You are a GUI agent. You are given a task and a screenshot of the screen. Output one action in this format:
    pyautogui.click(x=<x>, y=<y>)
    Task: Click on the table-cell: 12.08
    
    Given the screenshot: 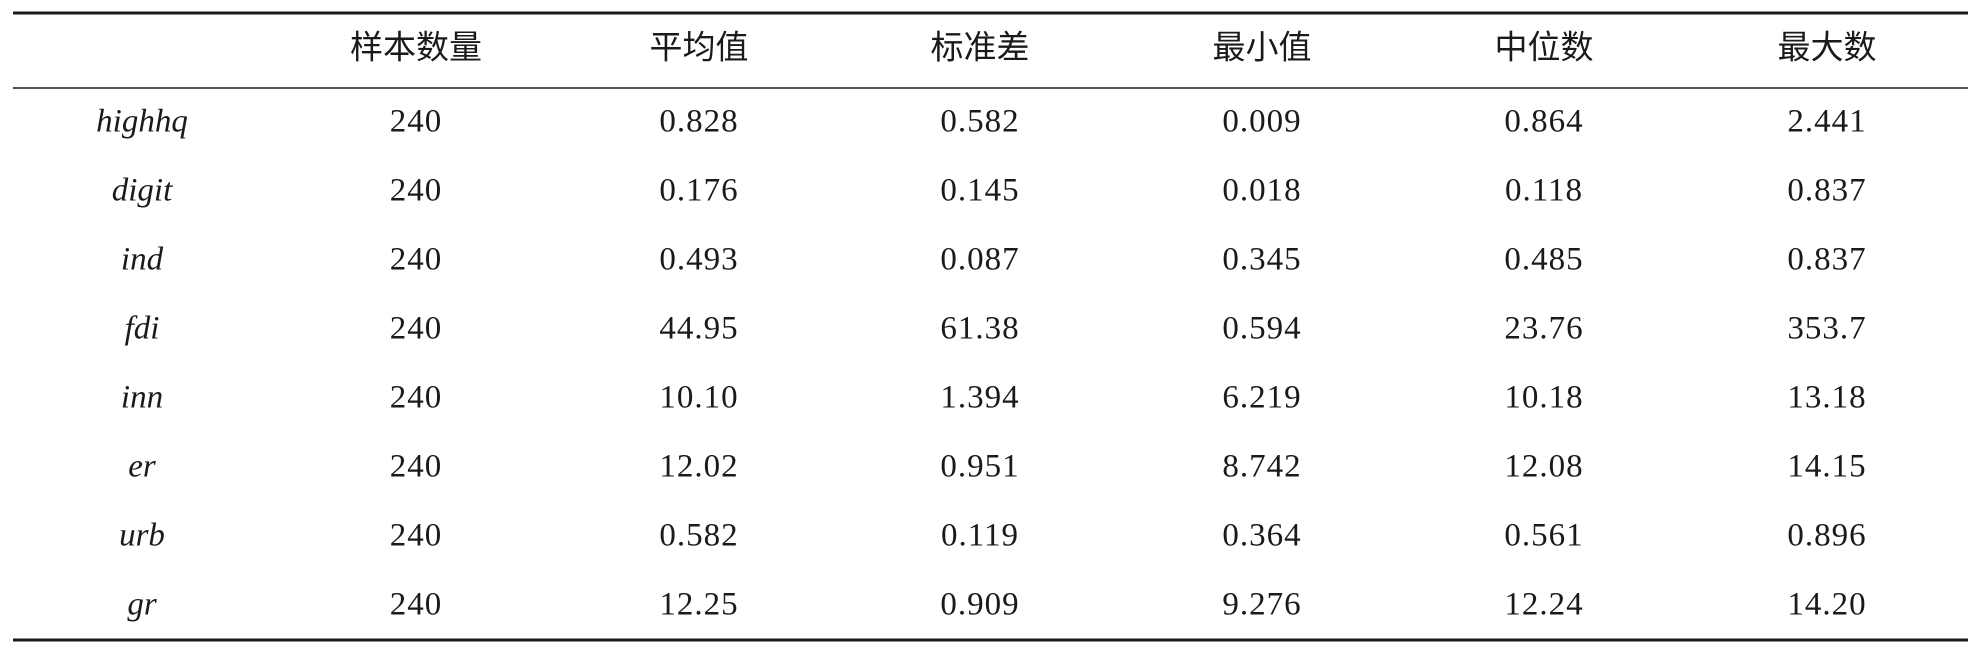 What is the action you would take?
    pyautogui.click(x=1543, y=467)
    